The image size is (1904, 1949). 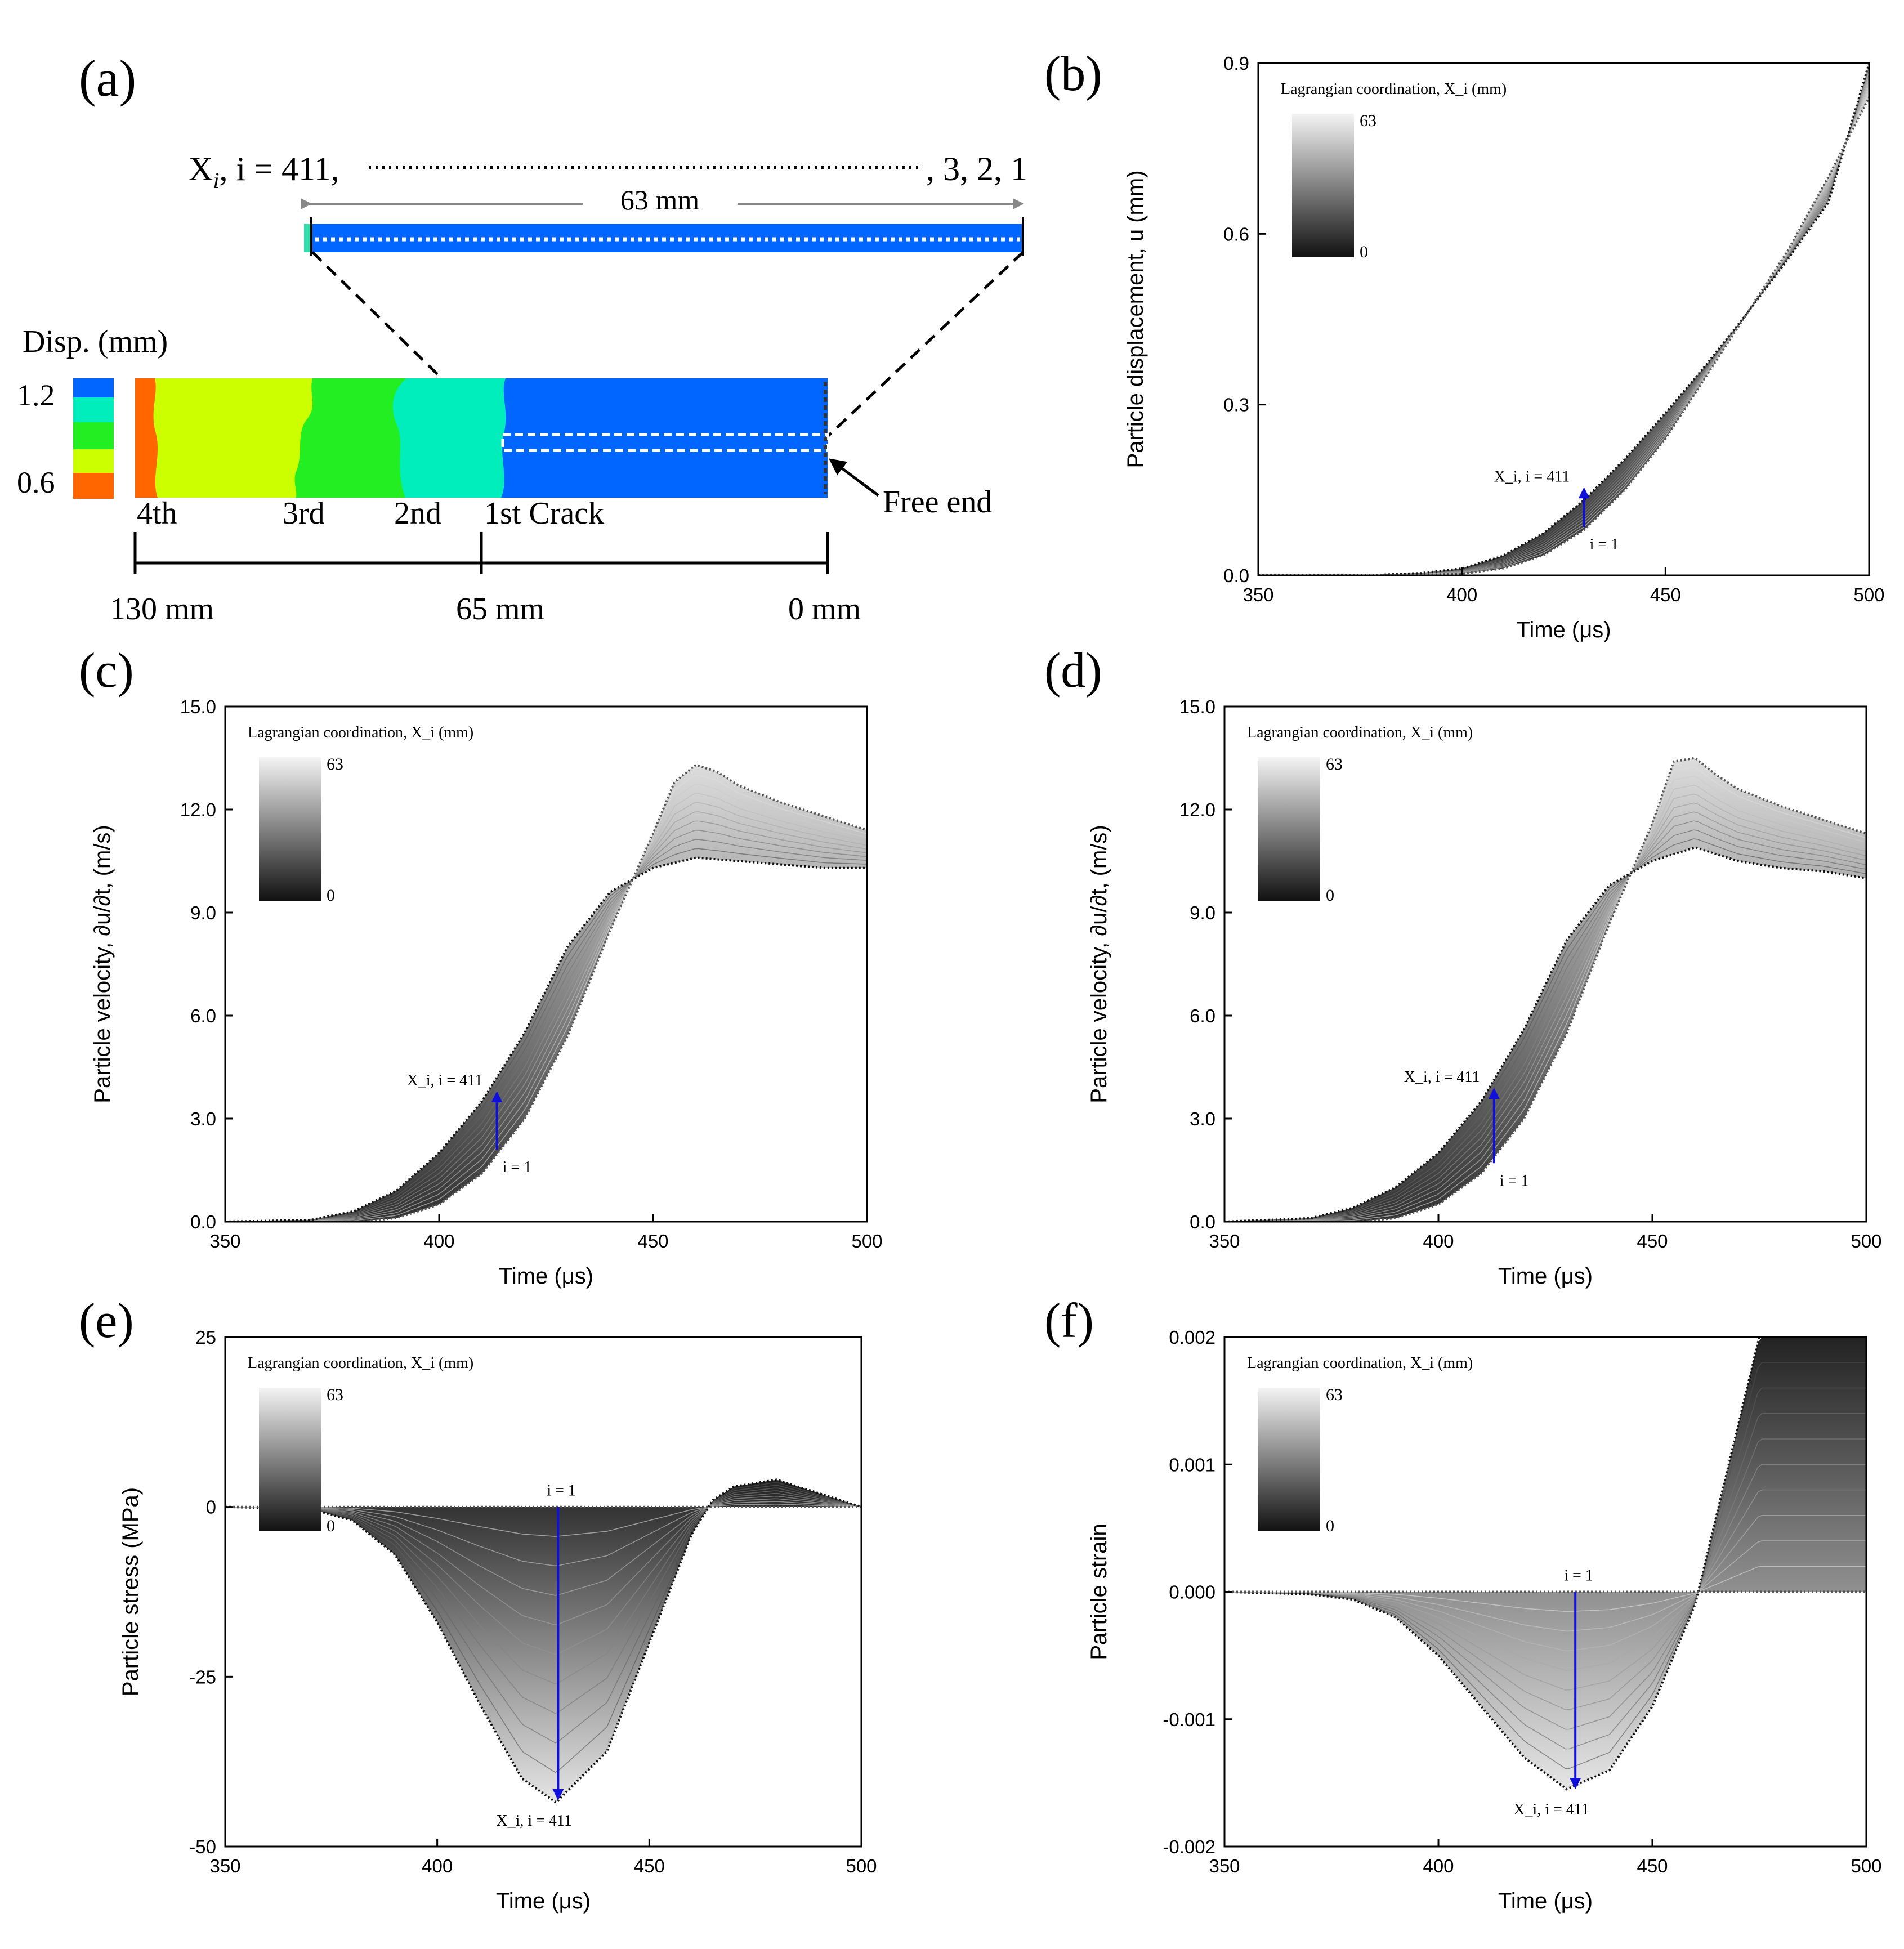 What do you see at coordinates (1069, 1321) in the screenshot?
I see `panel-label-f: (f)` at bounding box center [1069, 1321].